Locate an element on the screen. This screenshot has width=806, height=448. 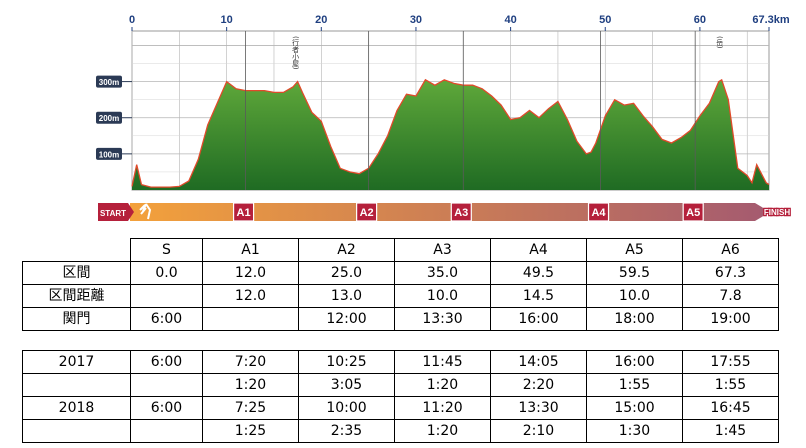
table-cell: 2:35 is located at coordinates (346, 431).